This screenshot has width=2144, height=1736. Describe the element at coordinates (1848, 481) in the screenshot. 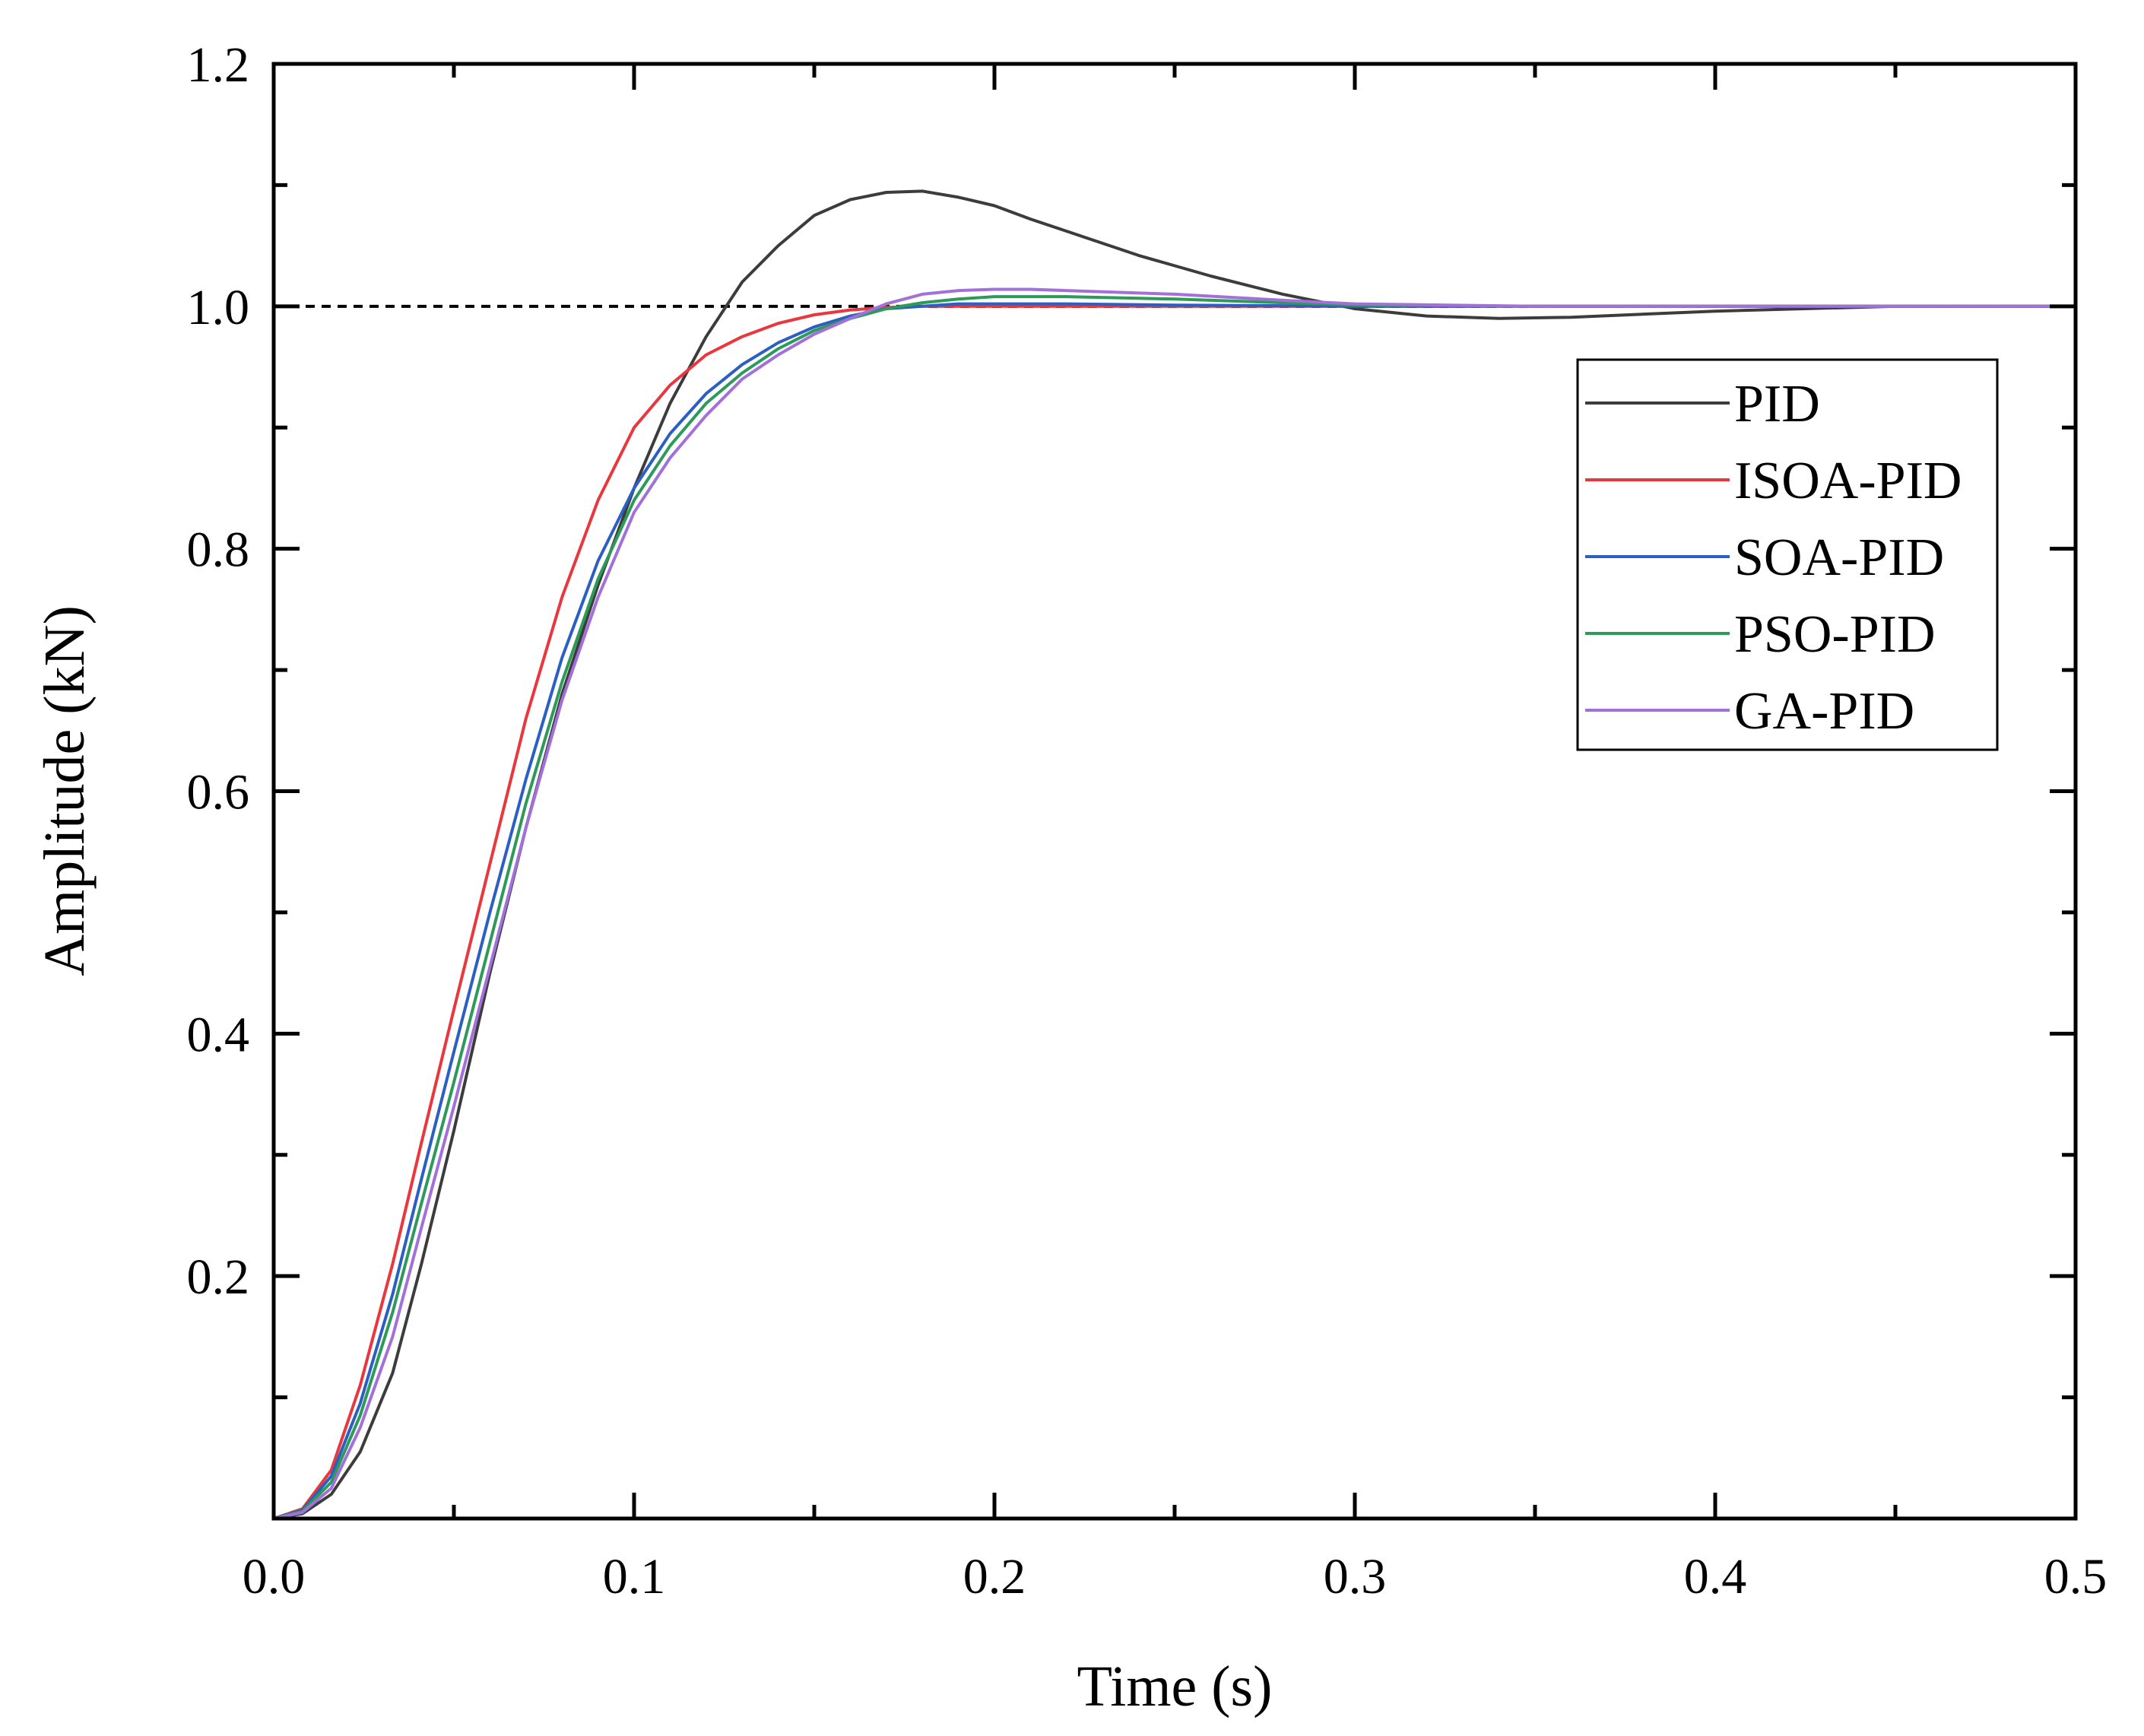

I see `legend-label-isoa-pid: ISOA-PID` at that location.